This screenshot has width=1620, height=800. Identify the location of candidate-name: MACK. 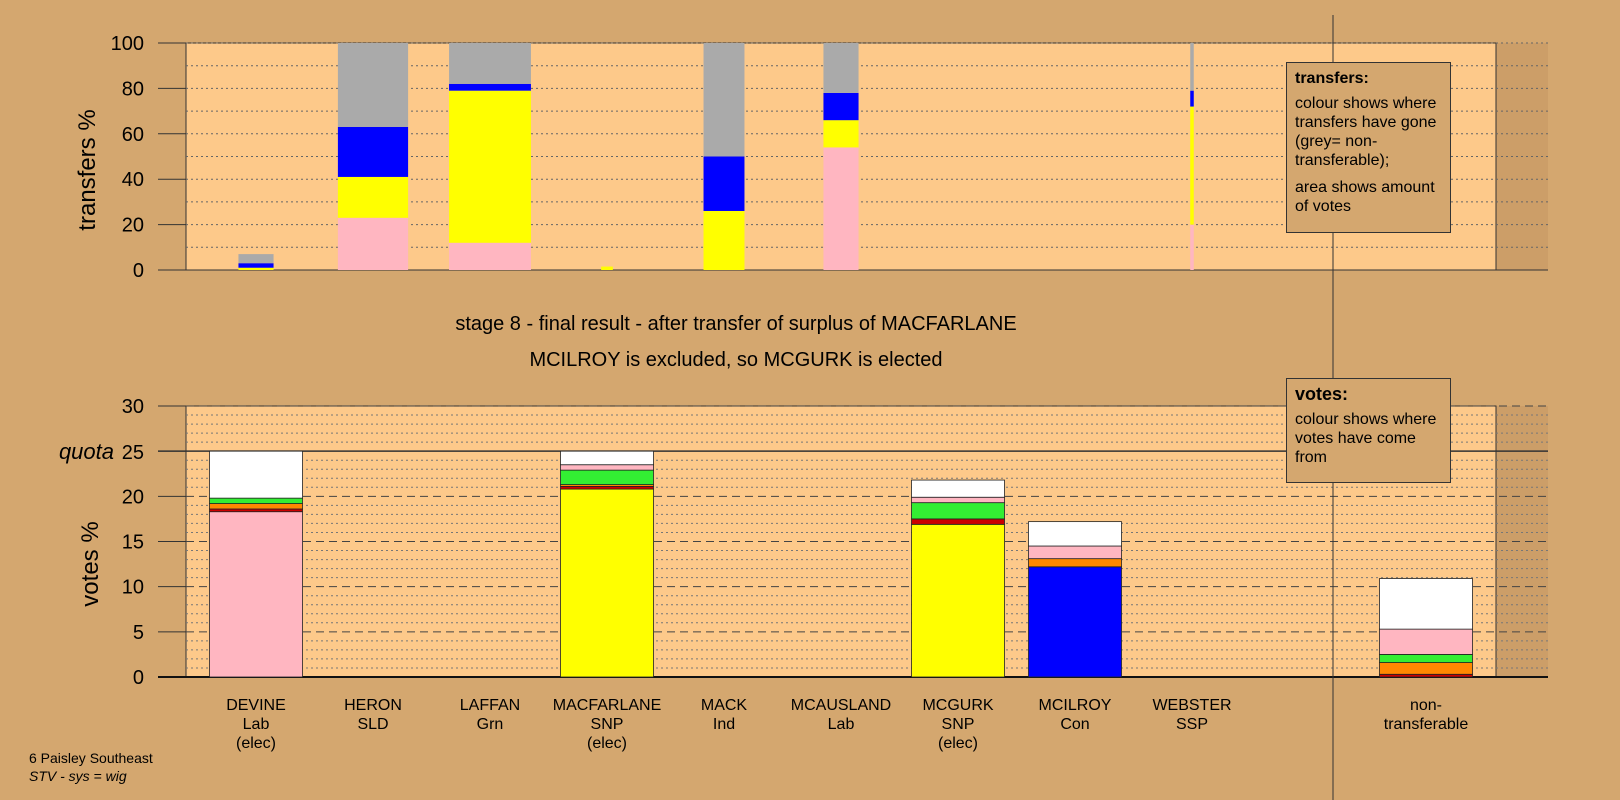
(724, 705).